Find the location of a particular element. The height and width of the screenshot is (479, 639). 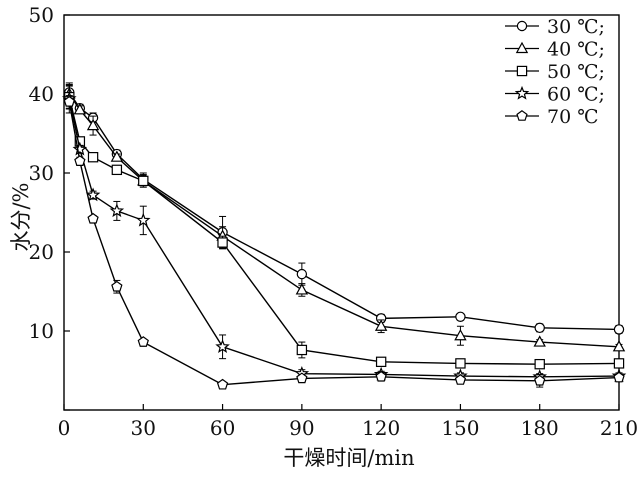

x-tick-label: 90 is located at coordinates (301, 428).